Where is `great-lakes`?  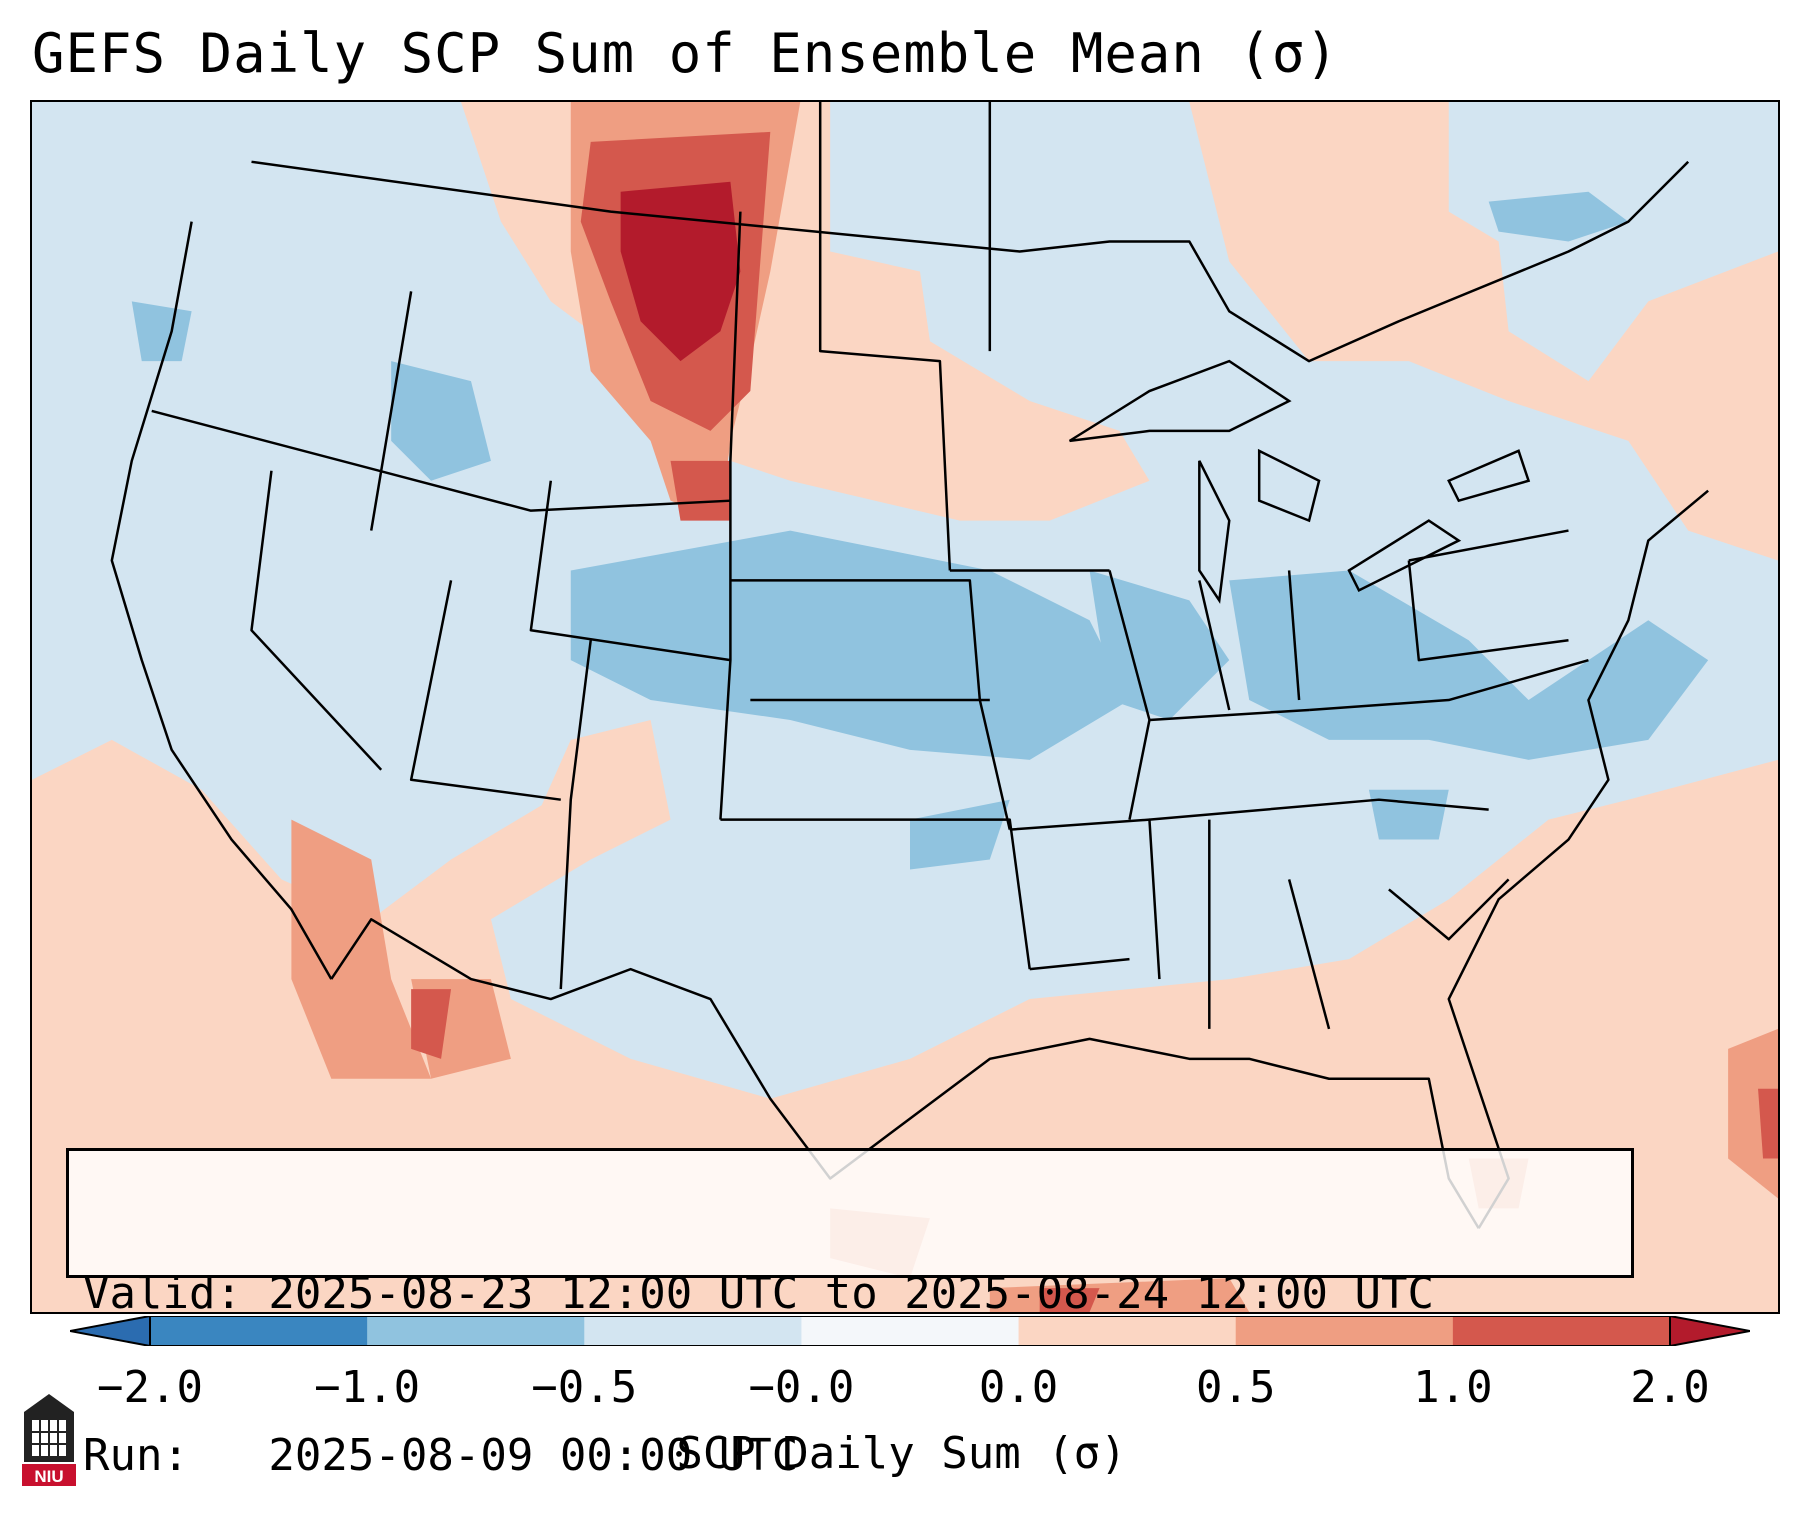
great-lakes is located at coordinates (1299, 481).